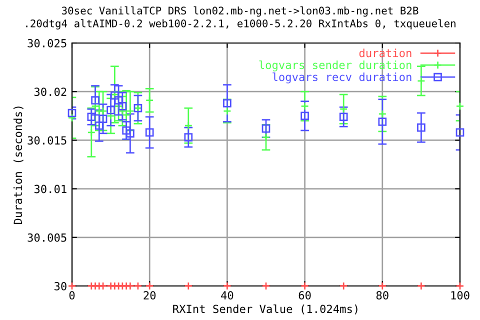 Image resolution: width=480 pixels, height=320 pixels. What do you see at coordinates (385, 53) in the screenshot?
I see `legend-label: duration` at bounding box center [385, 53].